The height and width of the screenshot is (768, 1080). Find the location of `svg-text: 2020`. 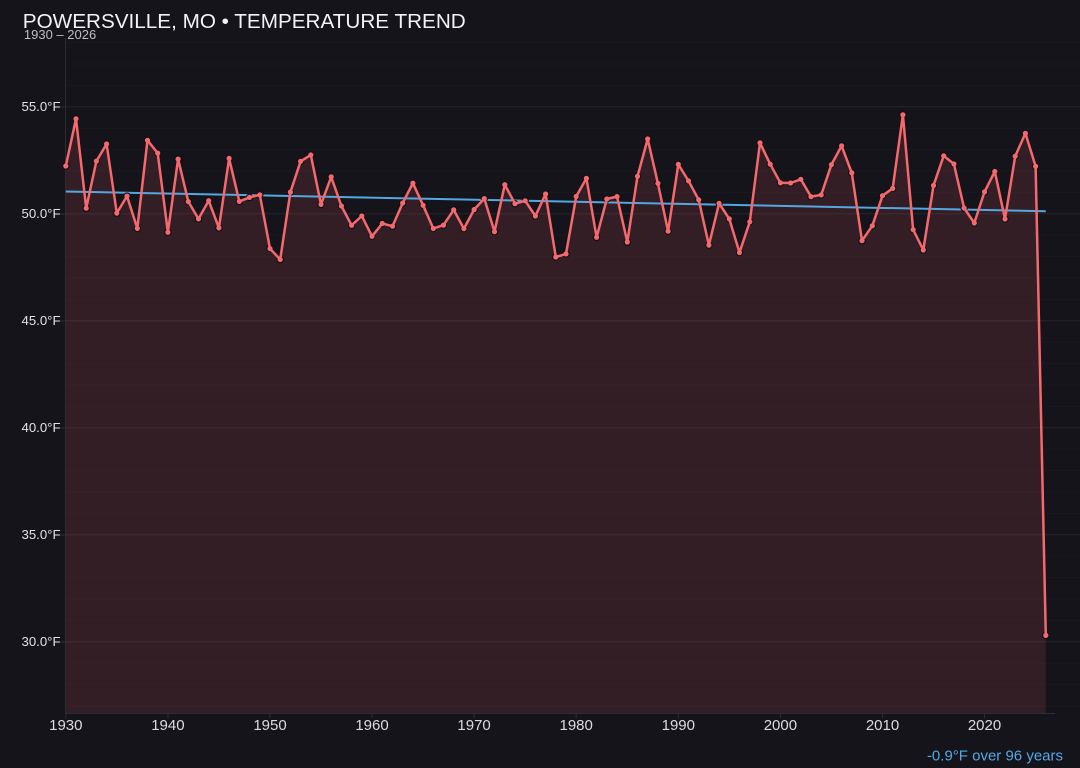

svg-text: 2020 is located at coordinates (984, 725).